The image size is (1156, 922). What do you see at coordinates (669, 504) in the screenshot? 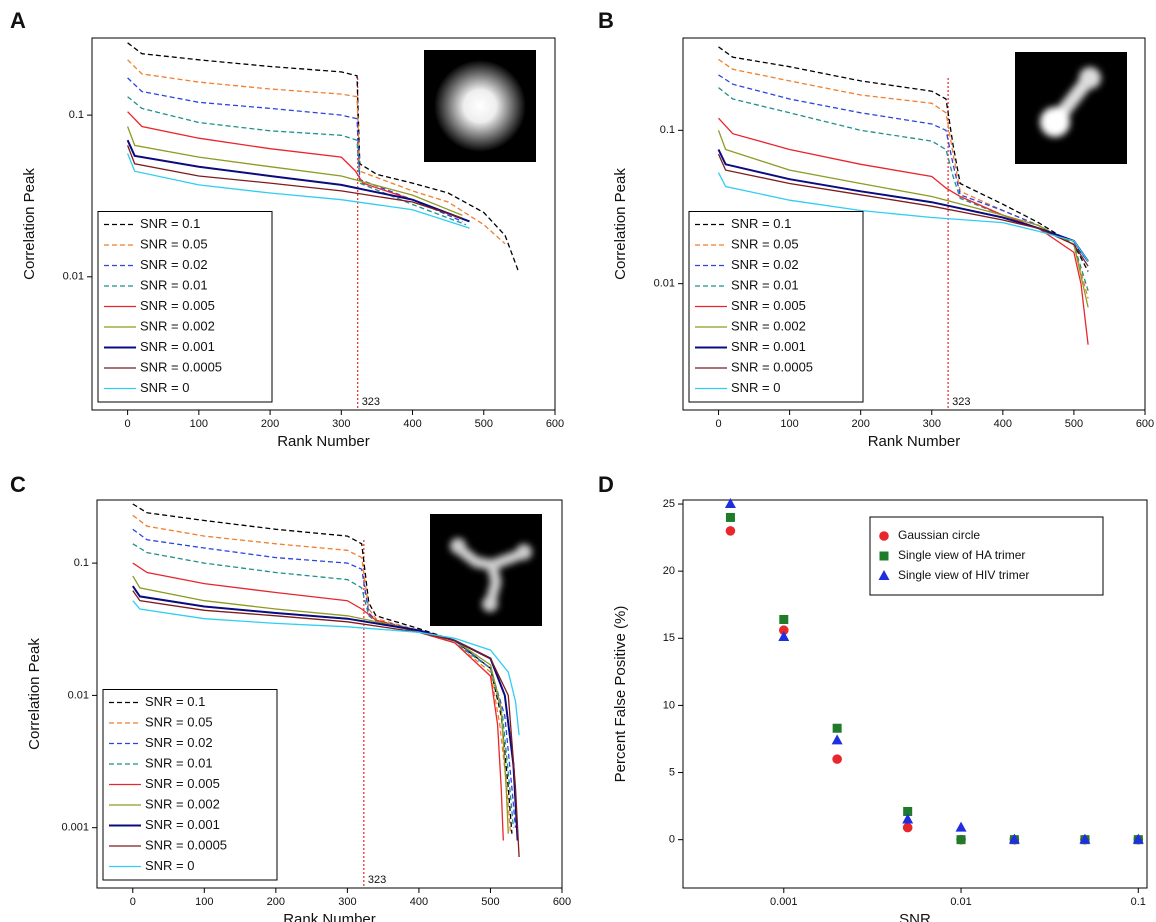
I see `y-tick-label: 25` at bounding box center [669, 504].